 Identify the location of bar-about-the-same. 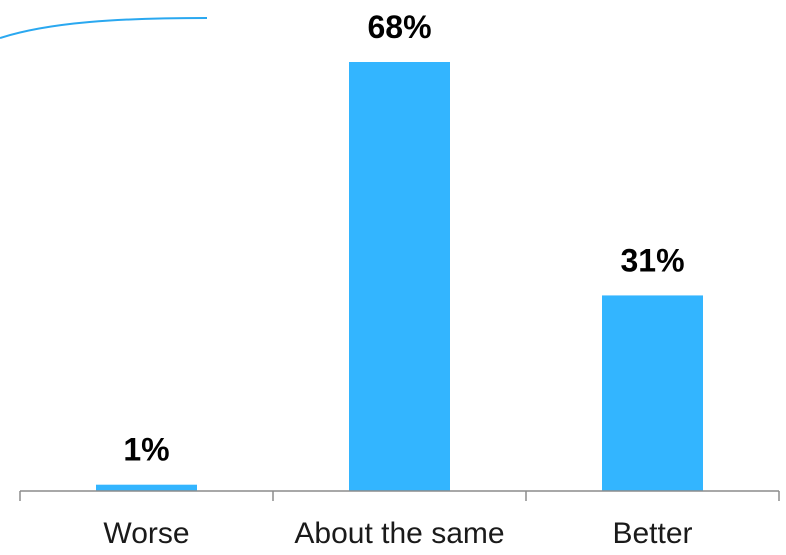
(399, 276).